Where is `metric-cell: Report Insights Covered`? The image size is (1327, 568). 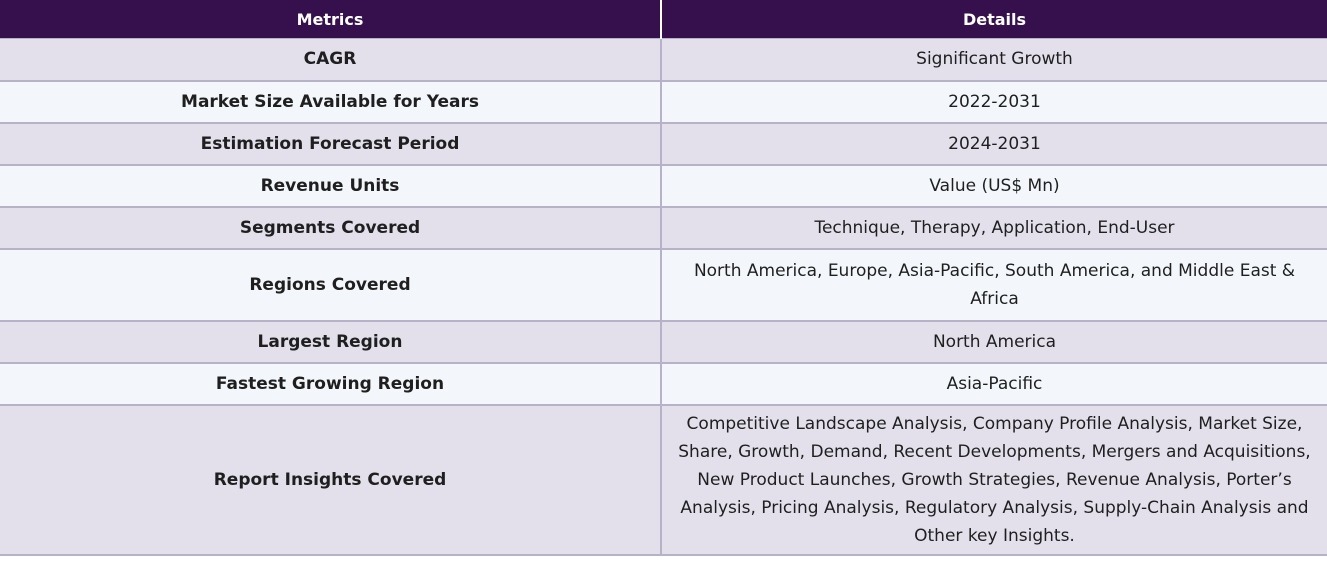 metric-cell: Report Insights Covered is located at coordinates (331, 480).